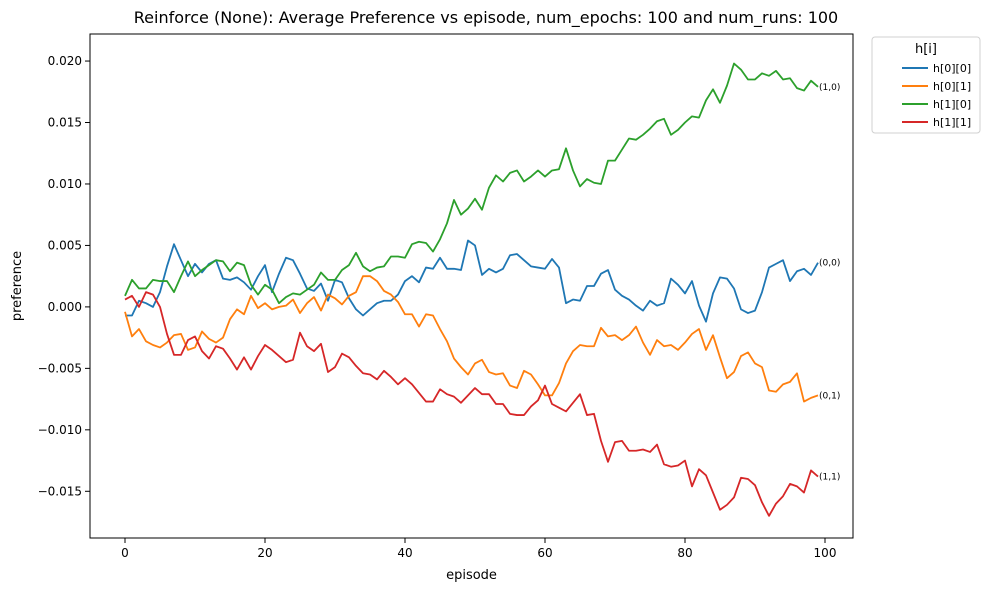 This screenshot has height=590, width=989. I want to click on y-axis-label: preference, so click(17, 286).